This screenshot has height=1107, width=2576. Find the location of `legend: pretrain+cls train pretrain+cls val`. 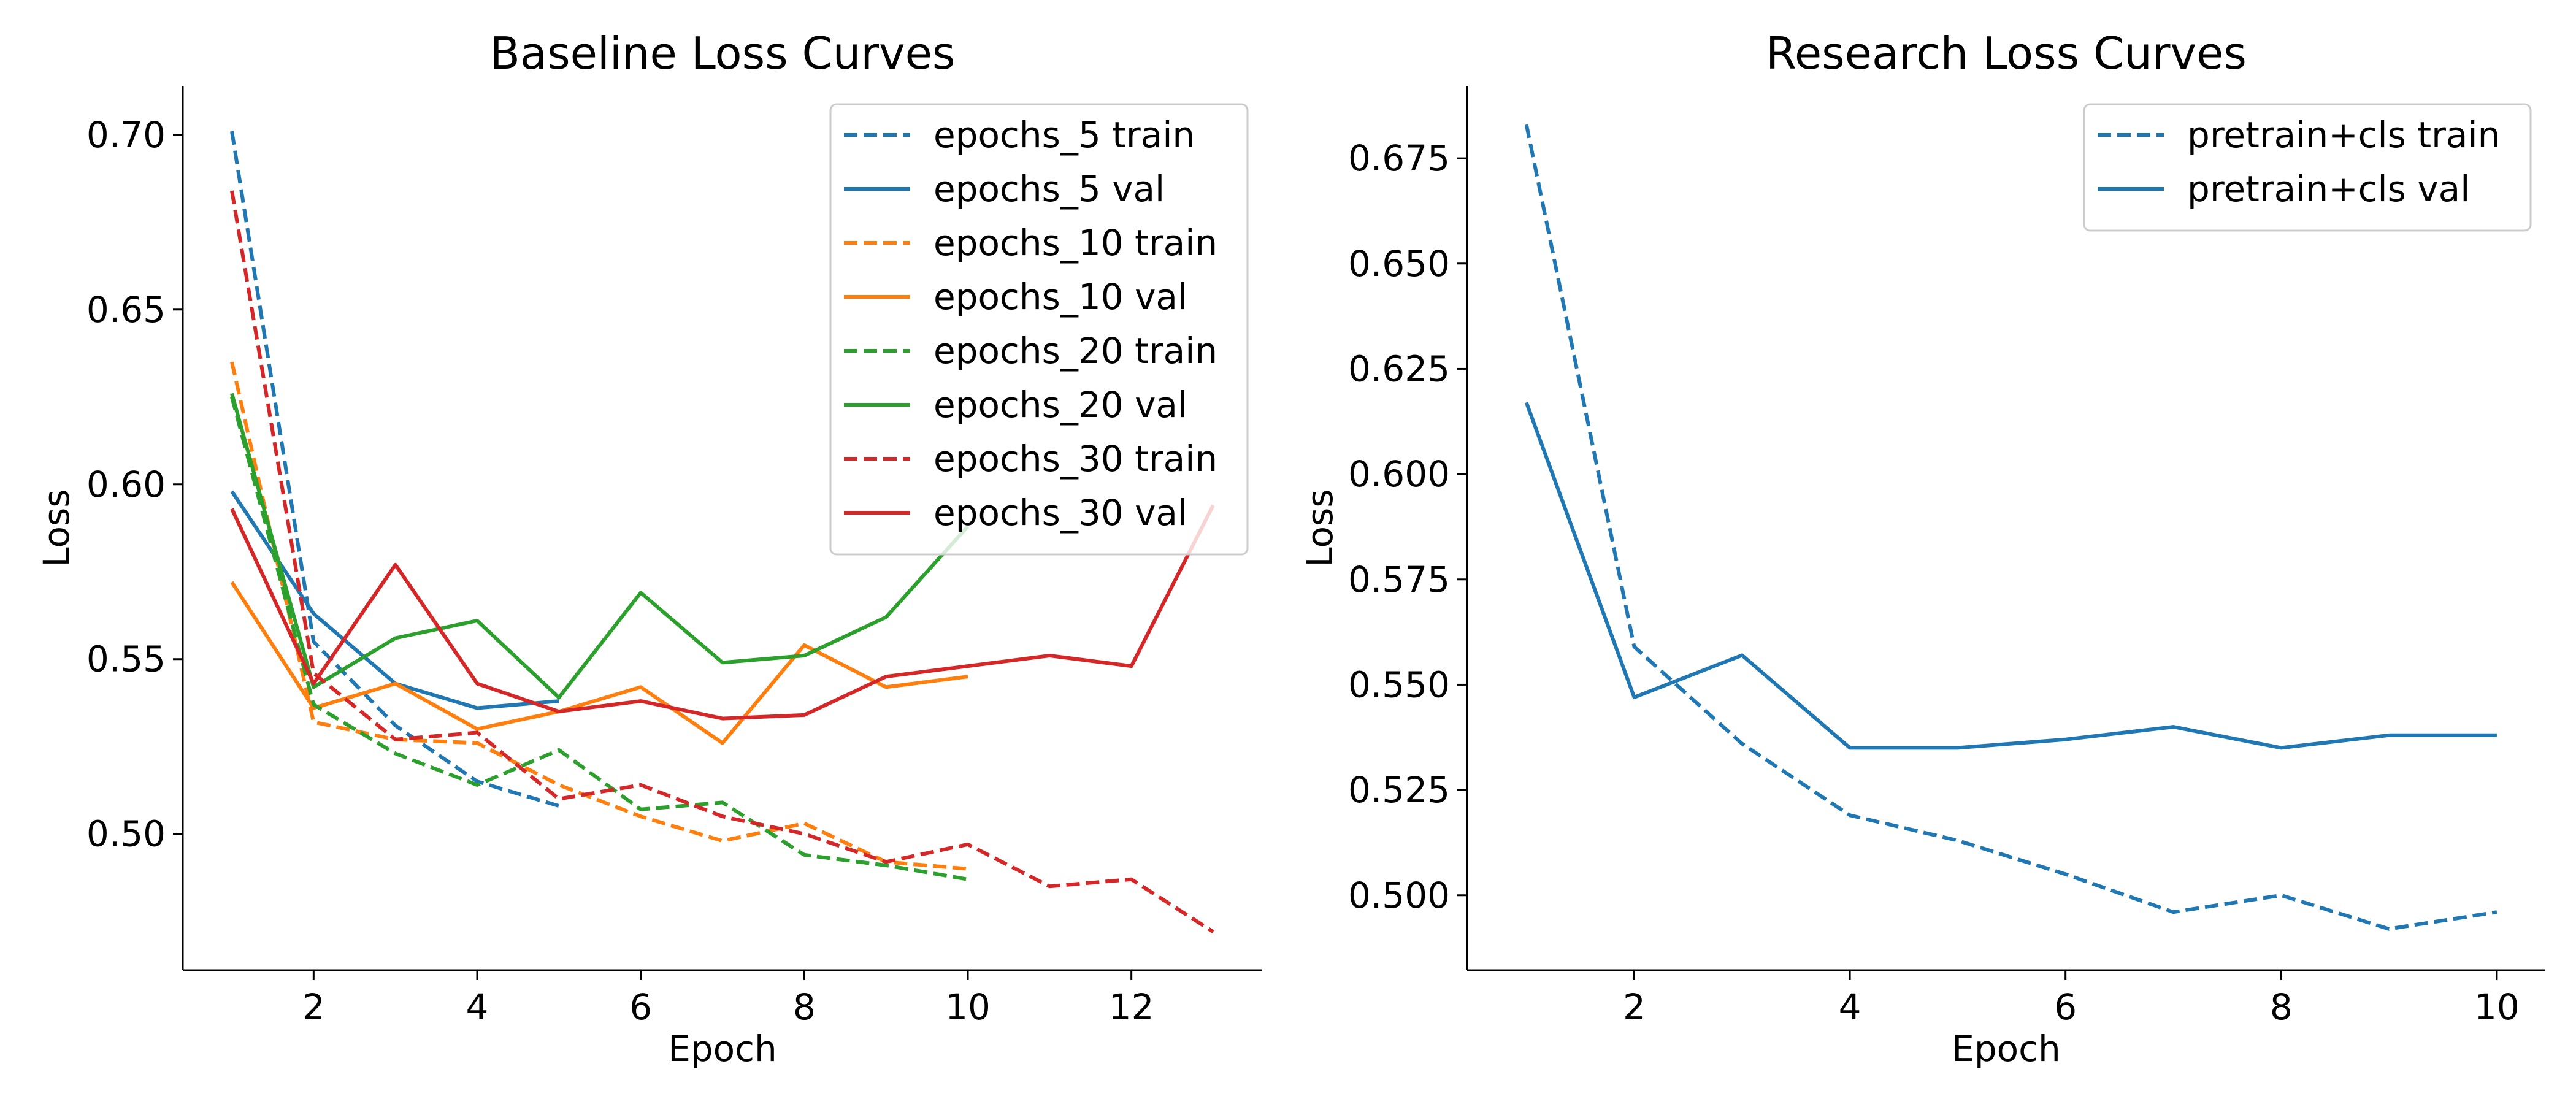

legend: pretrain+cls train pretrain+cls val is located at coordinates (2307, 167).